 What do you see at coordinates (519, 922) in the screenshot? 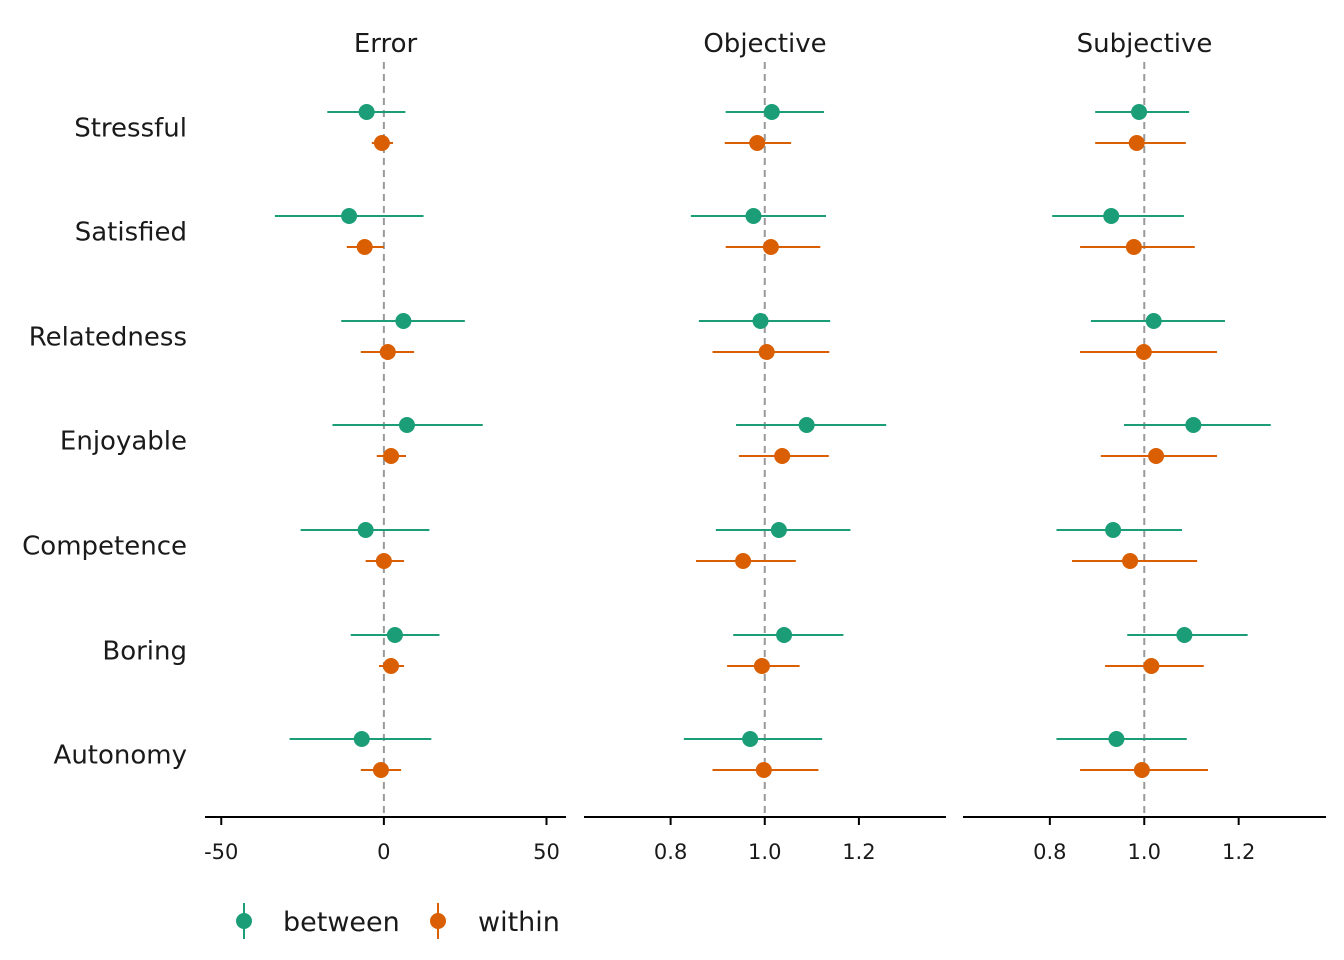
I see `legend-label: within` at bounding box center [519, 922].